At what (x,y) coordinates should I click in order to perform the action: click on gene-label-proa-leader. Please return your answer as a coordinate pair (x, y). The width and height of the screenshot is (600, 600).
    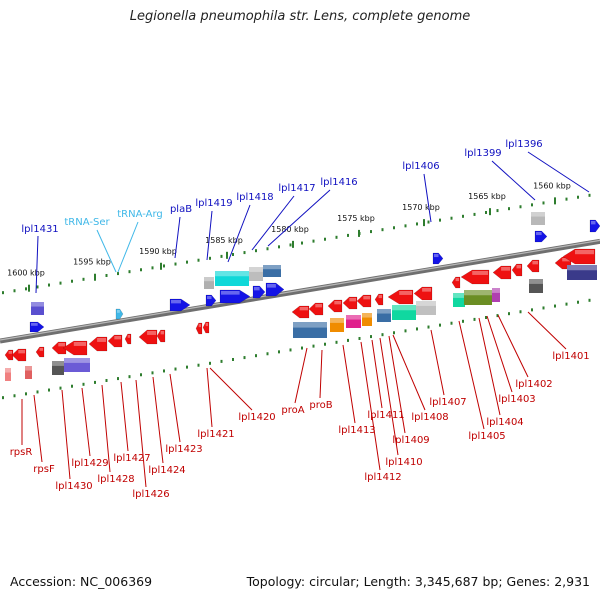
    Looking at the image, I should click on (301, 375).